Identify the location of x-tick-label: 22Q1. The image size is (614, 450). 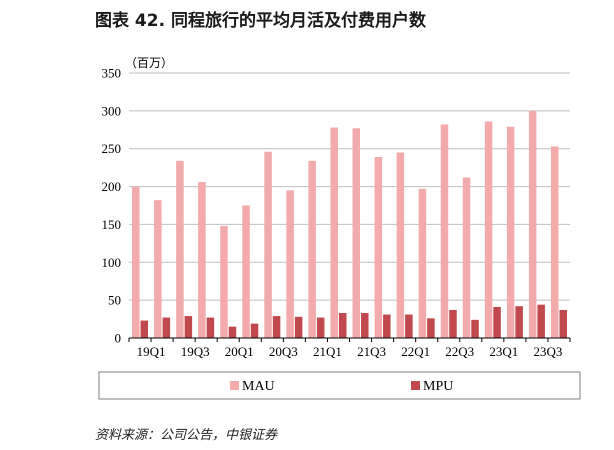
(415, 351).